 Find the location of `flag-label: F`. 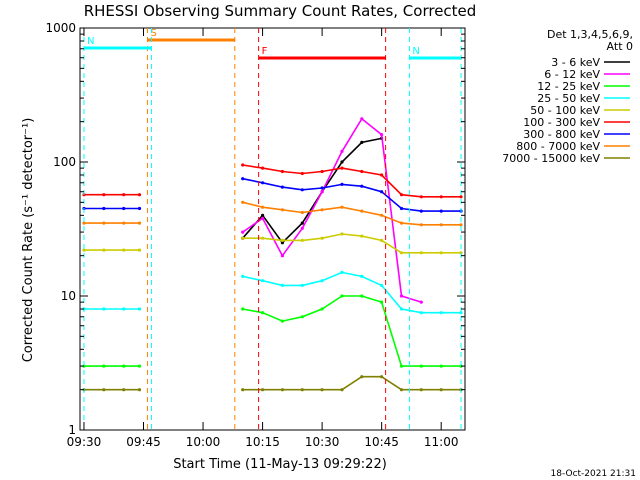

flag-label: F is located at coordinates (265, 51).